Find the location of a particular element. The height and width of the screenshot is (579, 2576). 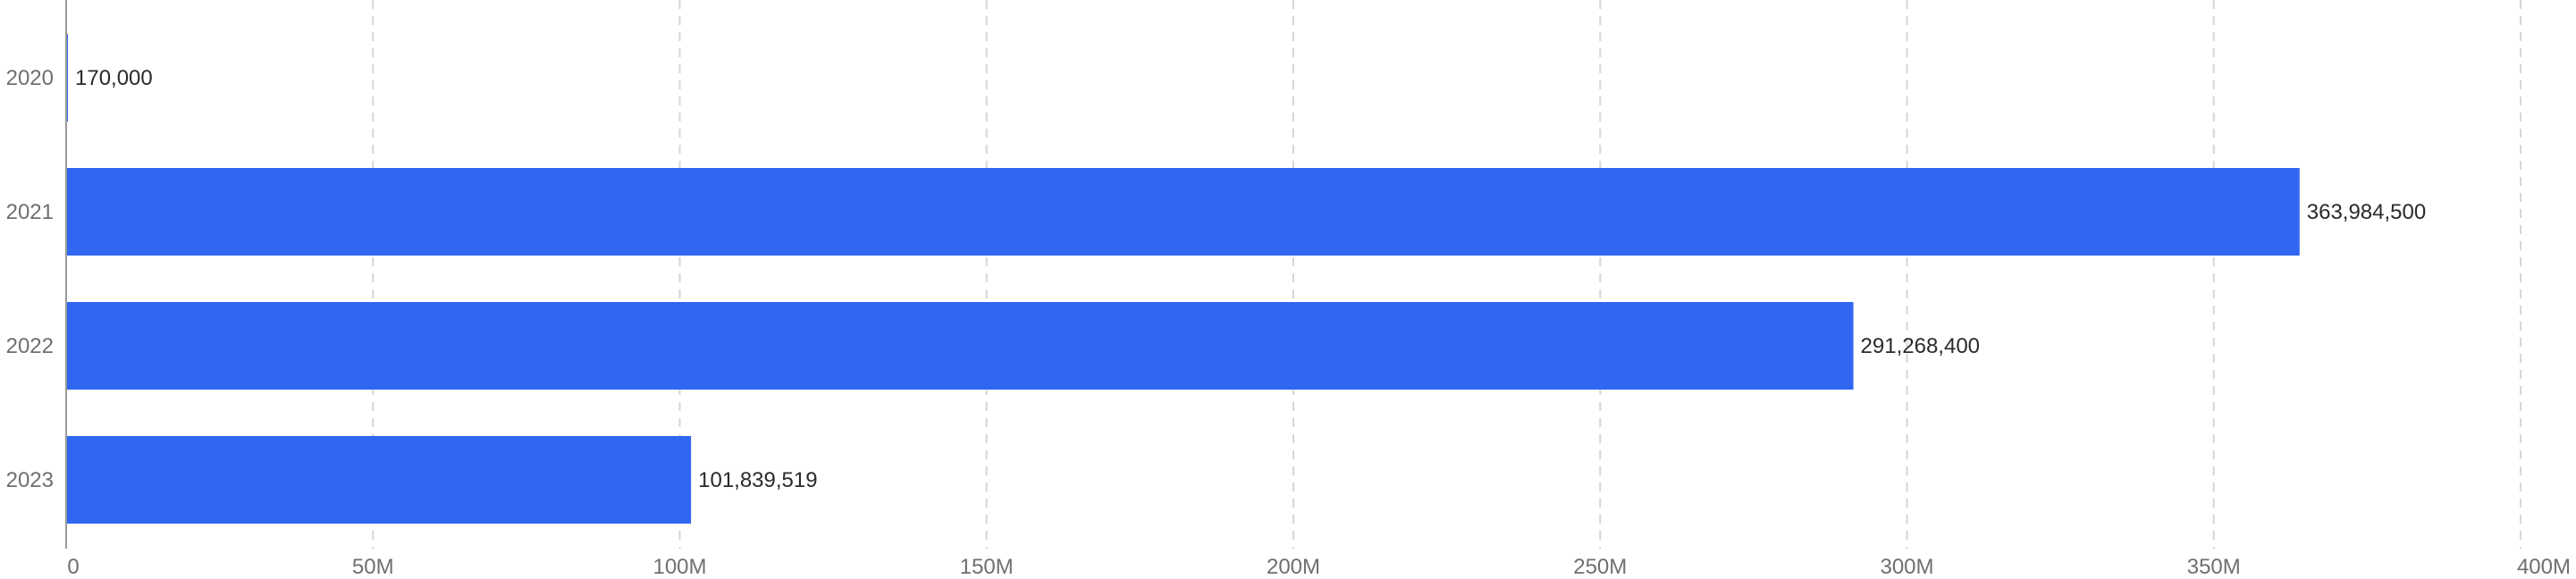

x-tick-label: 400M is located at coordinates (2544, 567).